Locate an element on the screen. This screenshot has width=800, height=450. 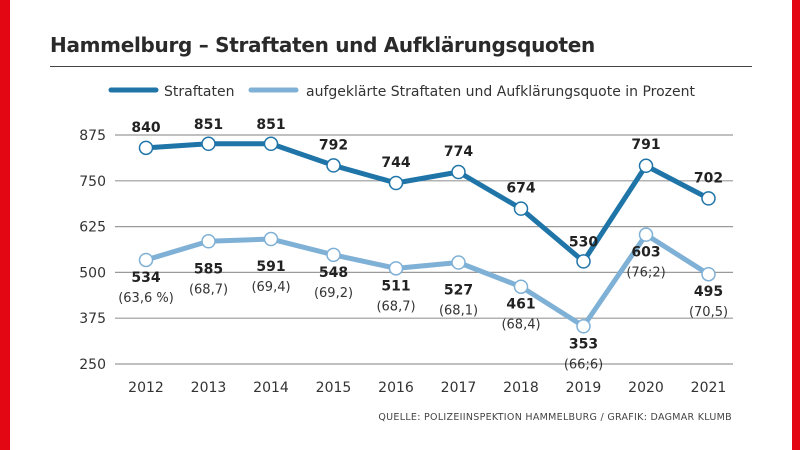
data-label-aufgeklaert: 534 is located at coordinates (145, 278).